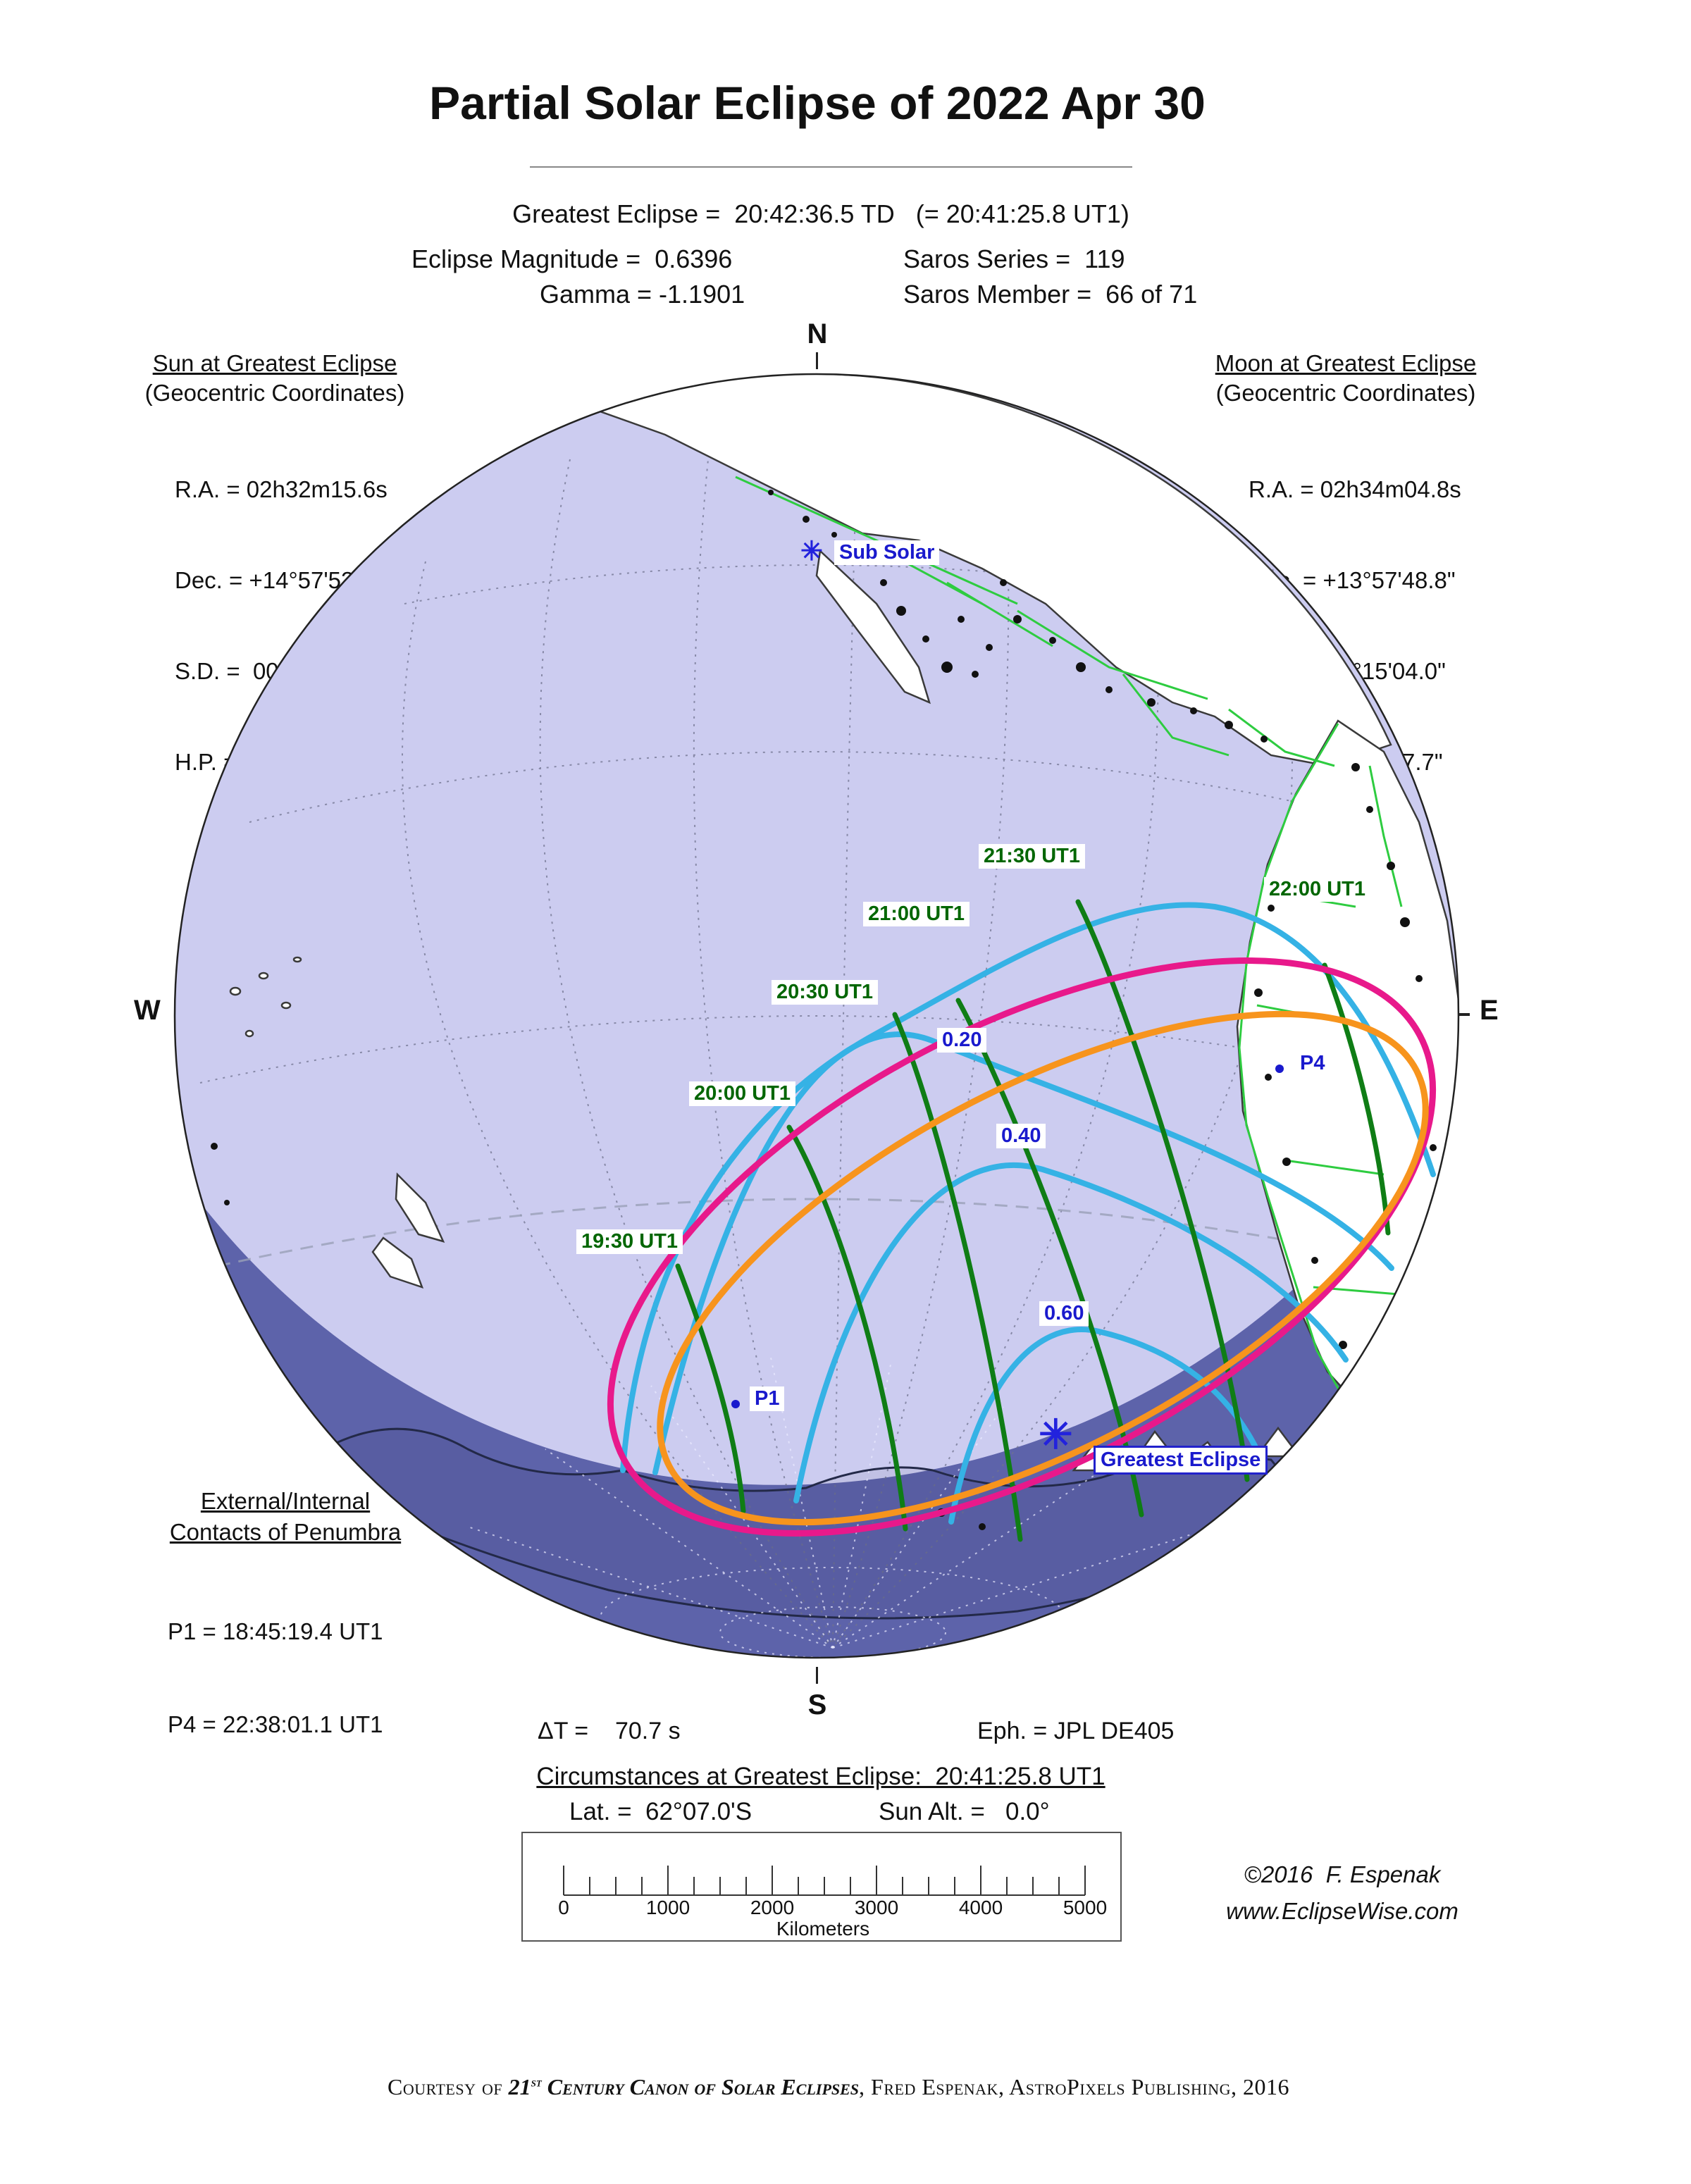 Image resolution: width=1691 pixels, height=2184 pixels. I want to click on compass-north: N, so click(817, 333).